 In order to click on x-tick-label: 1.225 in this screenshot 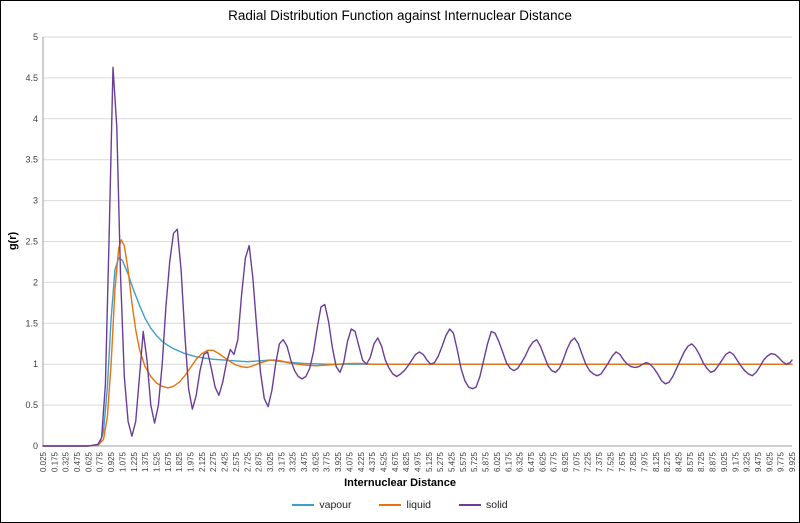, I will do `click(134, 461)`.